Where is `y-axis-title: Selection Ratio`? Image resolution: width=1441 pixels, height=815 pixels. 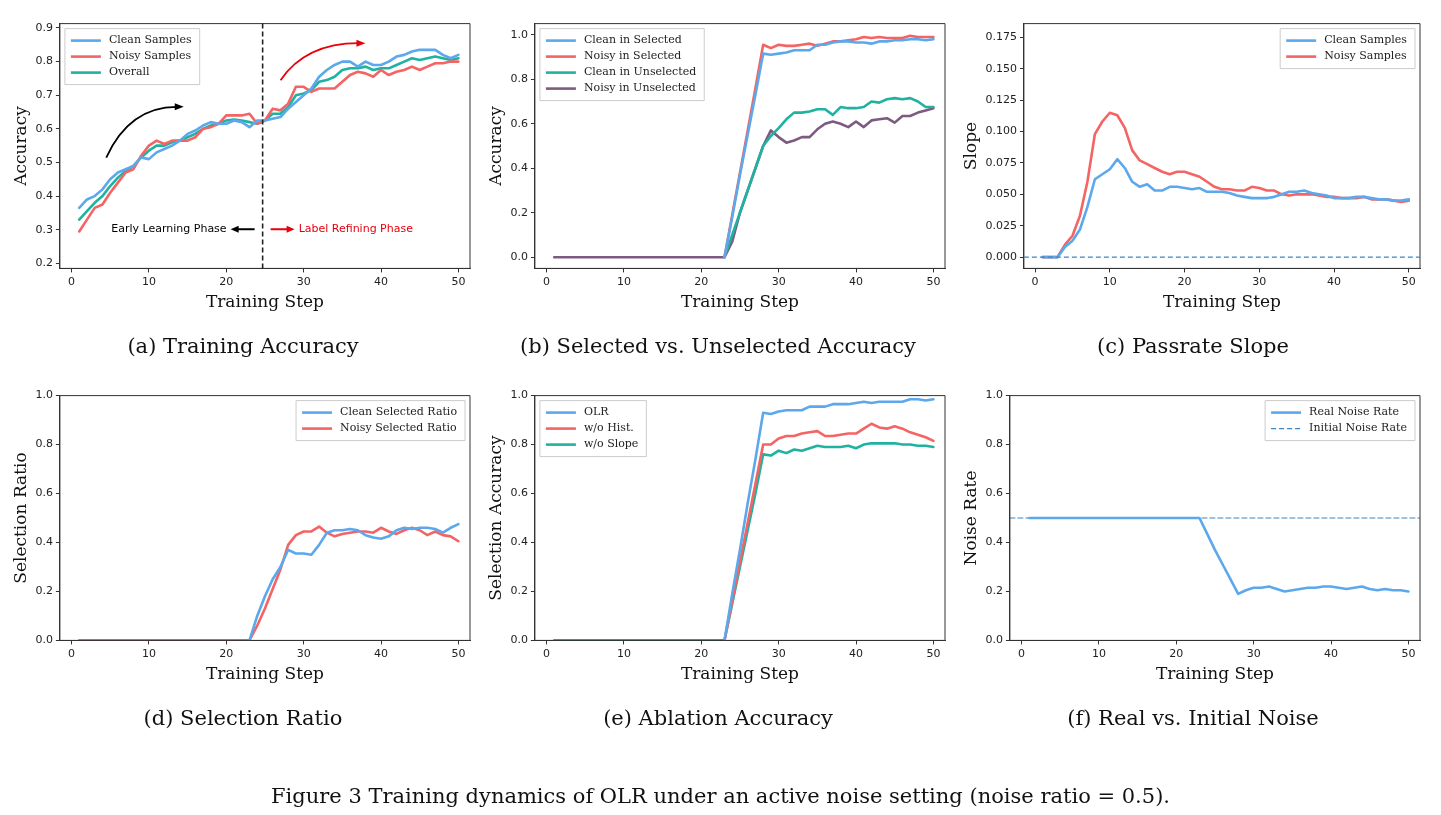
y-axis-title: Selection Ratio is located at coordinates (19, 518).